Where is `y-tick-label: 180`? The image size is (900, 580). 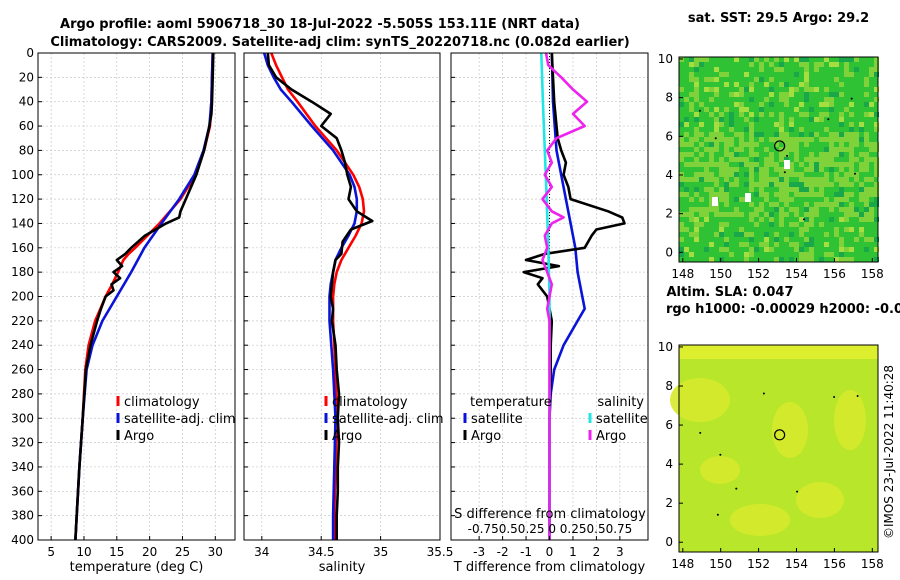 y-tick-label: 180 is located at coordinates (22, 272).